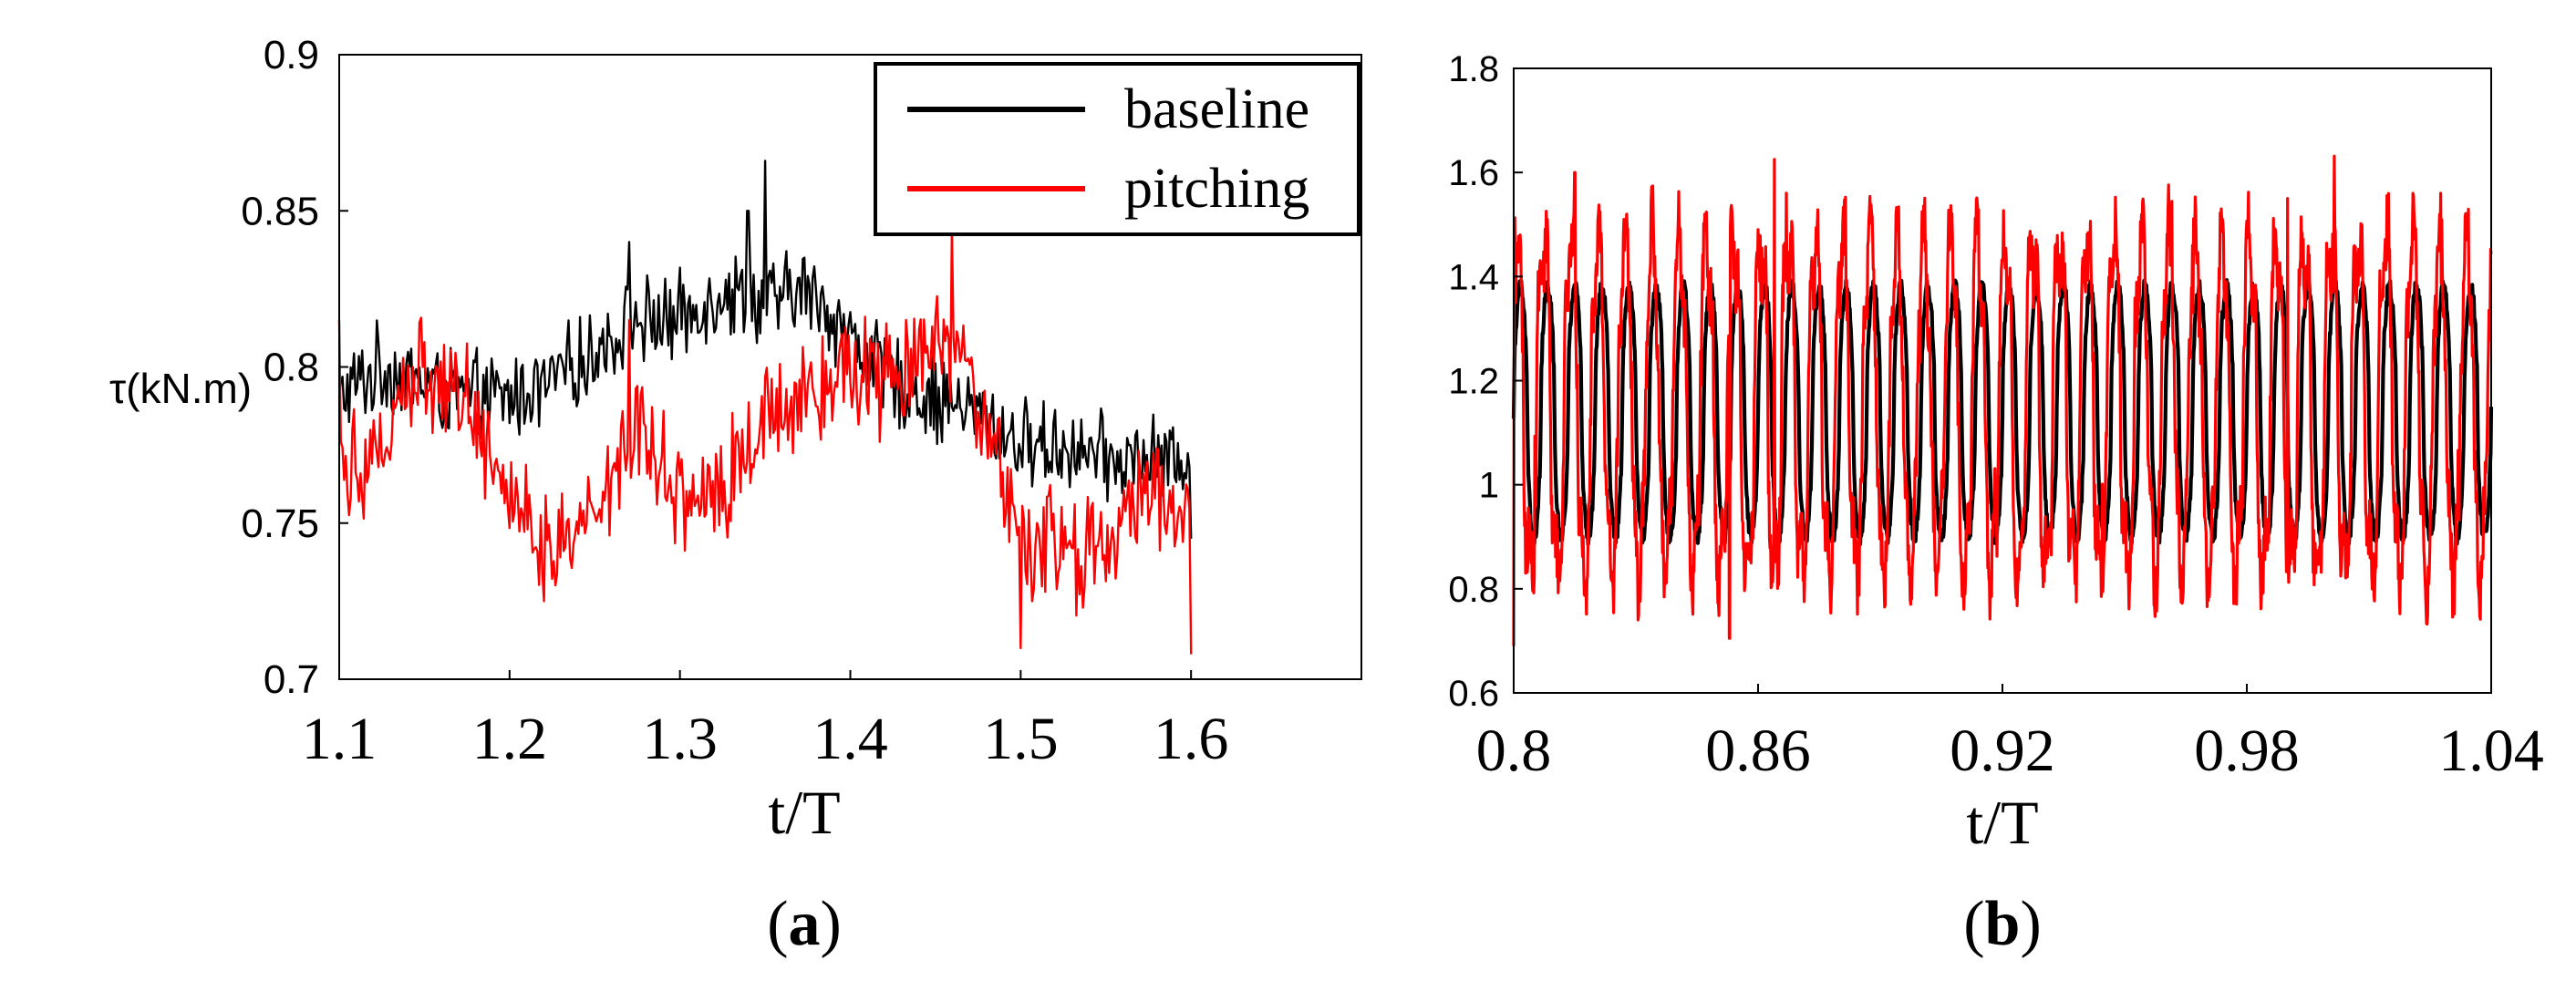 The height and width of the screenshot is (981, 2576). Describe the element at coordinates (291, 55) in the screenshot. I see `y-tick-label: 0.9` at that location.